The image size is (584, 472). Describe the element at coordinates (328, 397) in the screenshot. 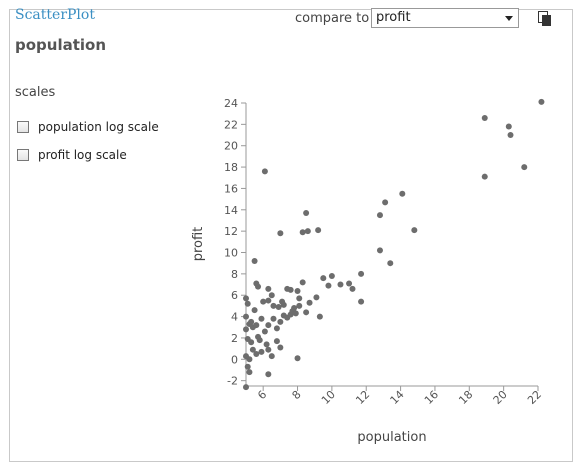

I see `x-tick-label: 10` at that location.